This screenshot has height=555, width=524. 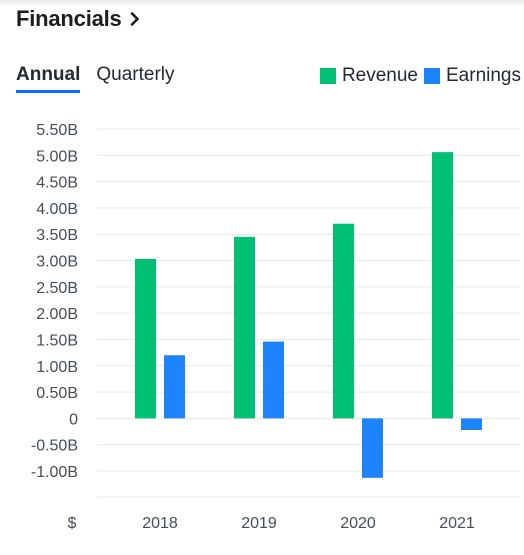 I want to click on bar-earnings-2019, so click(x=273, y=380).